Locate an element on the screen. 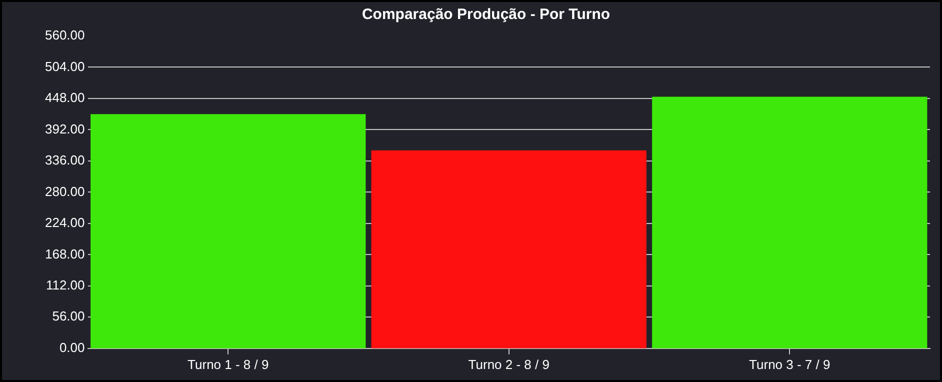  y-tick-label: 112.00 is located at coordinates (65, 285).